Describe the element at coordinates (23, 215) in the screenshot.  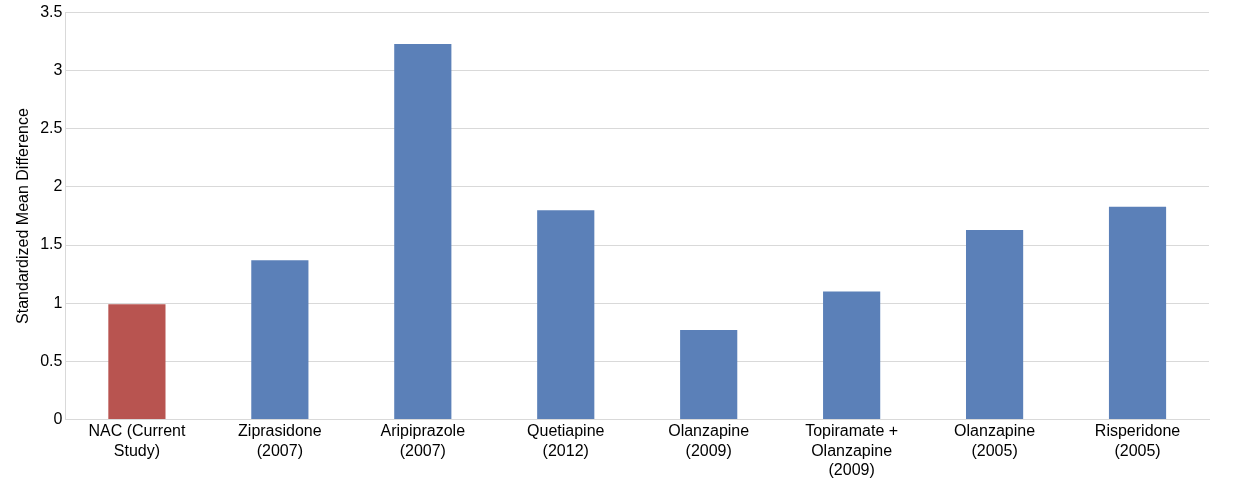
I see `y-axis-title: Standardized Mean Difference` at that location.